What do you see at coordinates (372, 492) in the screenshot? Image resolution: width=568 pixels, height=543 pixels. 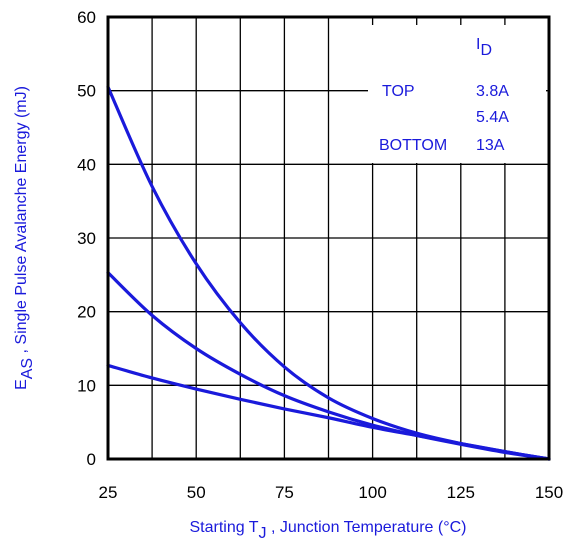 I see `x-tick-label: 100` at bounding box center [372, 492].